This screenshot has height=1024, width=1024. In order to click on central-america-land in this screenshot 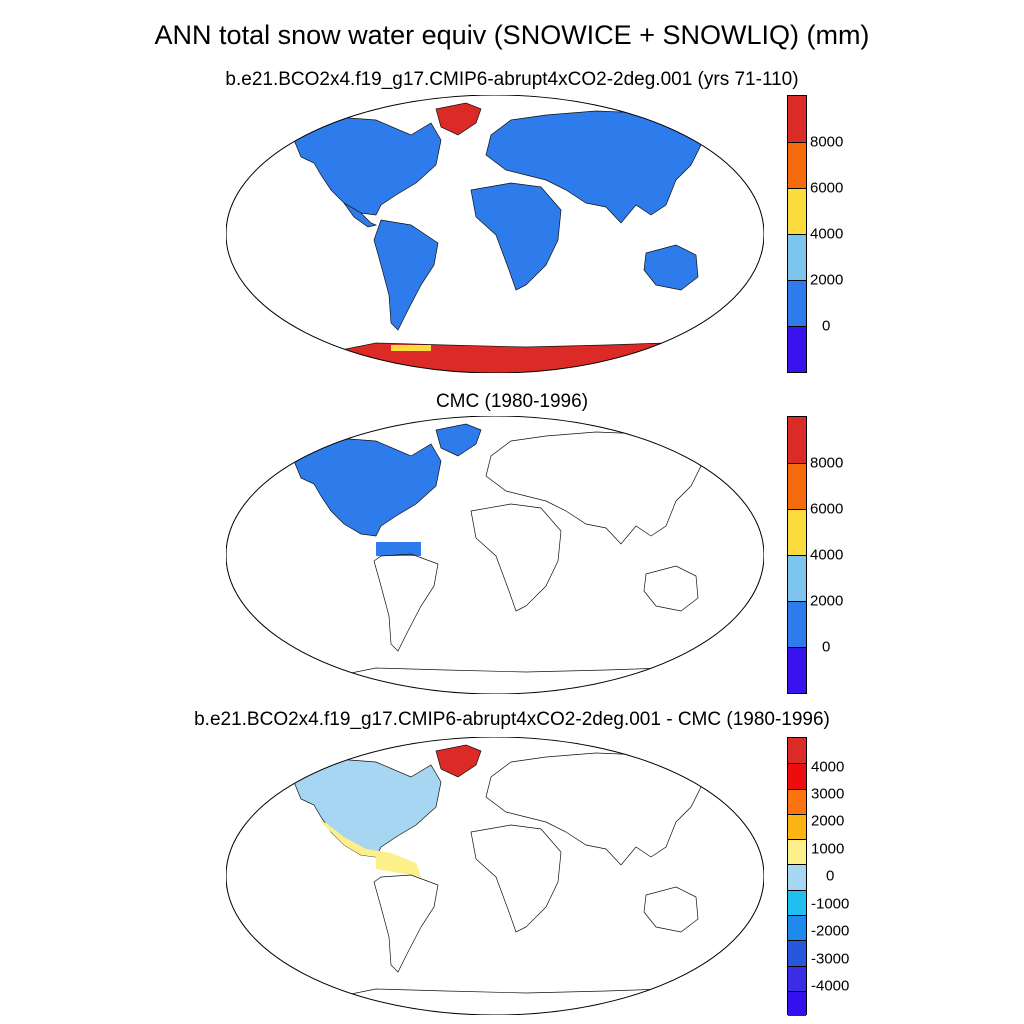, I will do `click(360, 215)`.